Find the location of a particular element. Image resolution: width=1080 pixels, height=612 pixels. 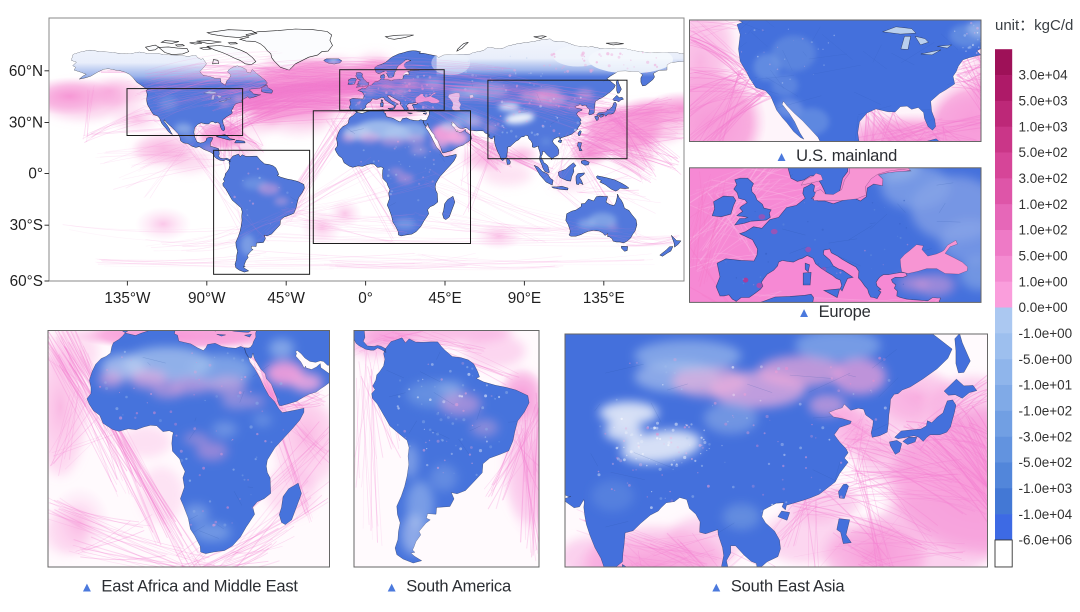

svg-text: -6.0e+06 is located at coordinates (1046, 540).